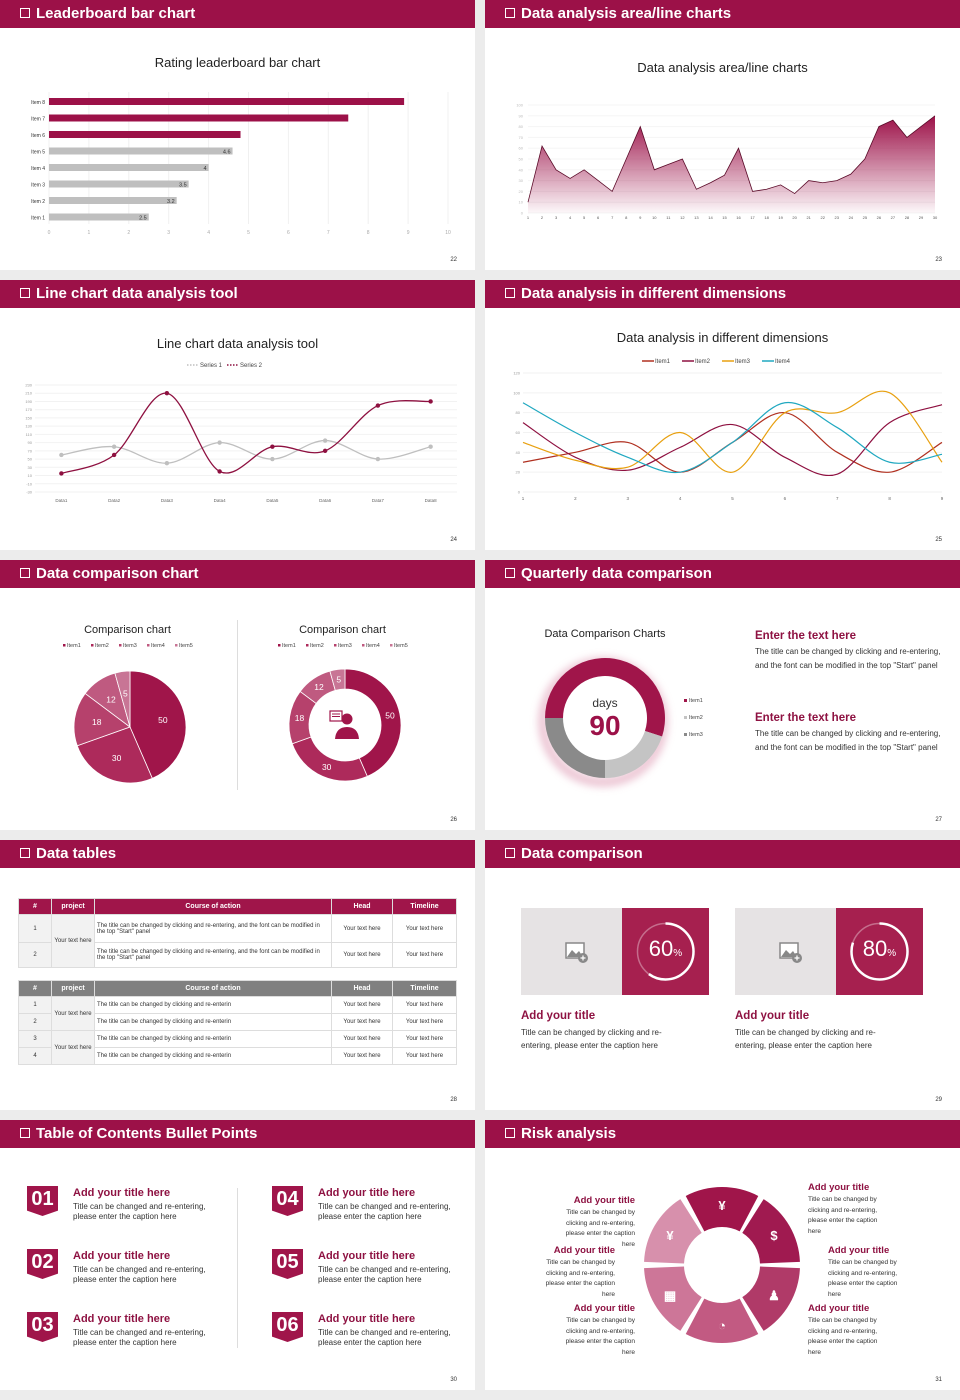  What do you see at coordinates (938, 1380) in the screenshot?
I see `page-number: 31` at bounding box center [938, 1380].